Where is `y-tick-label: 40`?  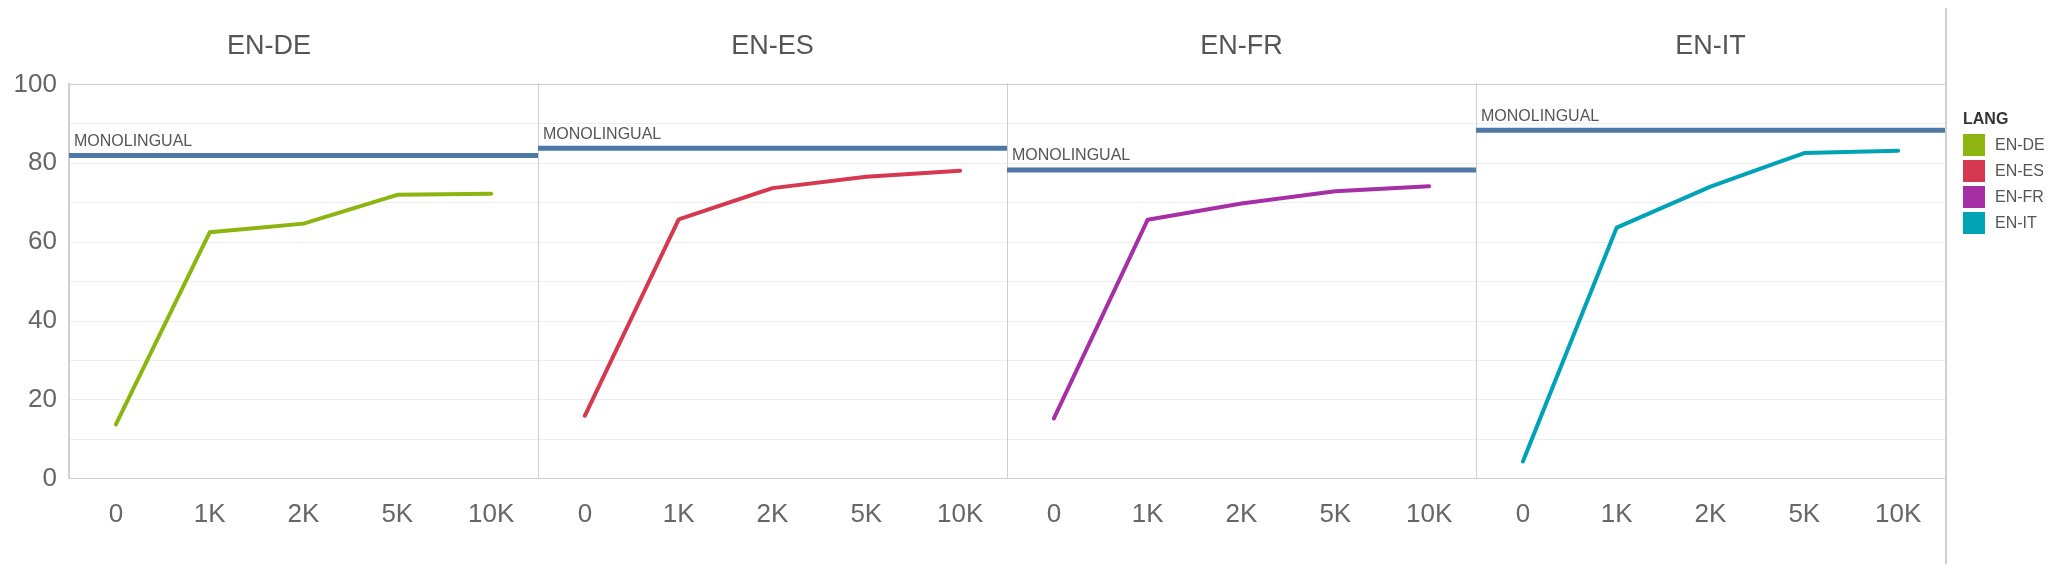 y-tick-label: 40 is located at coordinates (42, 319).